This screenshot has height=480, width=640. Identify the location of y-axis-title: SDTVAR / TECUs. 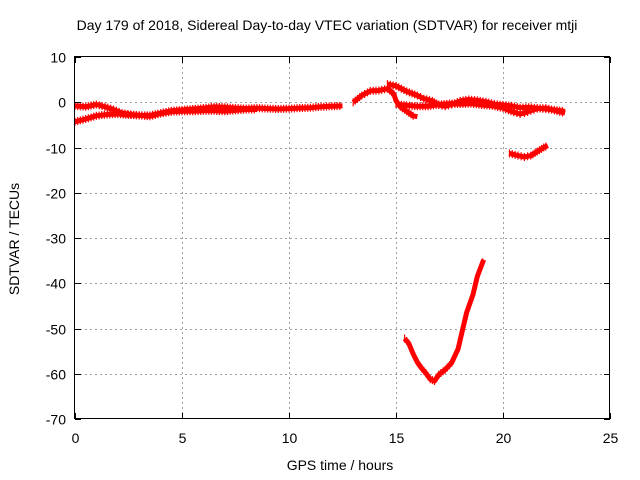
(14, 239).